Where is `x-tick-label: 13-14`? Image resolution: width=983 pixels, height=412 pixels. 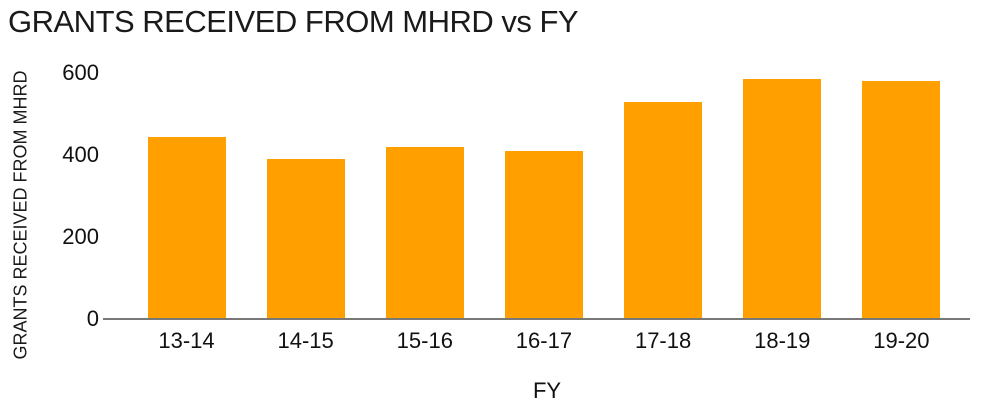
x-tick-label: 13-14 is located at coordinates (186, 340).